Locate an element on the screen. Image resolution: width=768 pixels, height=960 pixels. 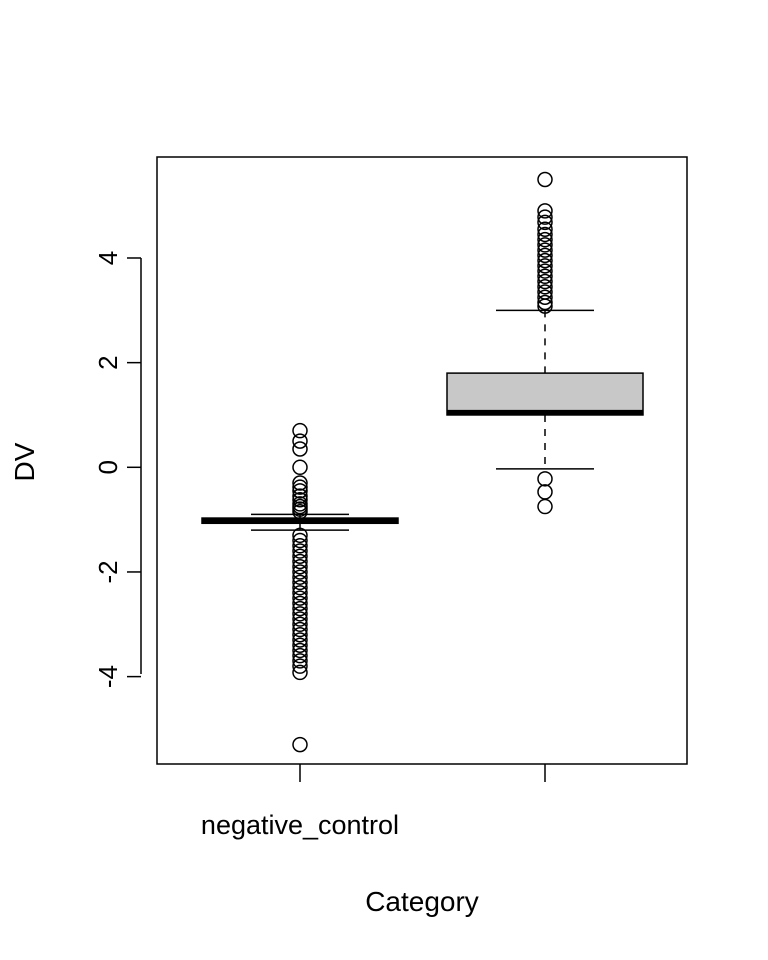
y-tick-label: 2 is located at coordinates (108, 362).